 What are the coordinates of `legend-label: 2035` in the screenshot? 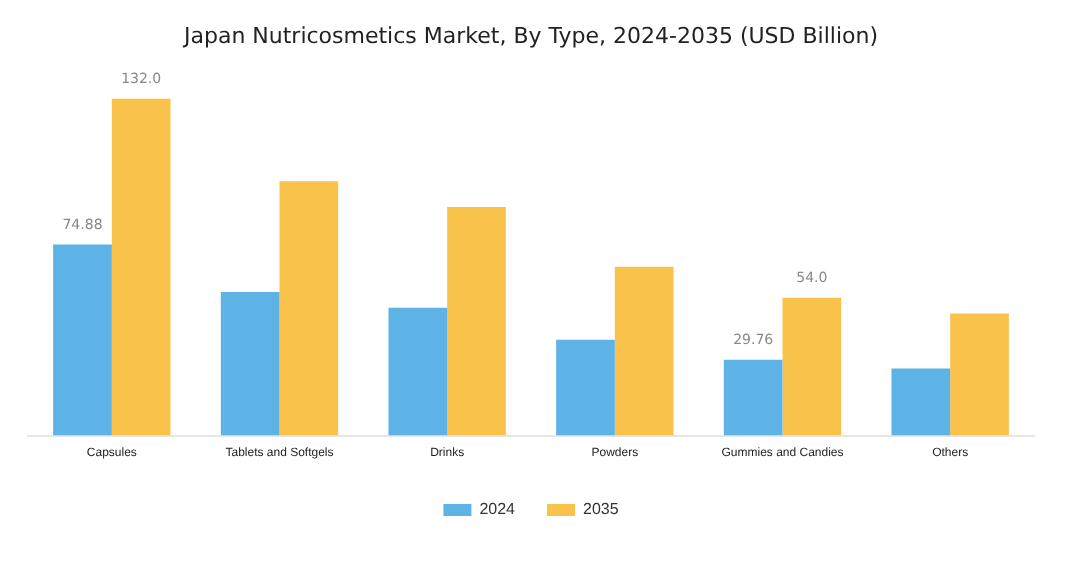 It's located at (601, 509).